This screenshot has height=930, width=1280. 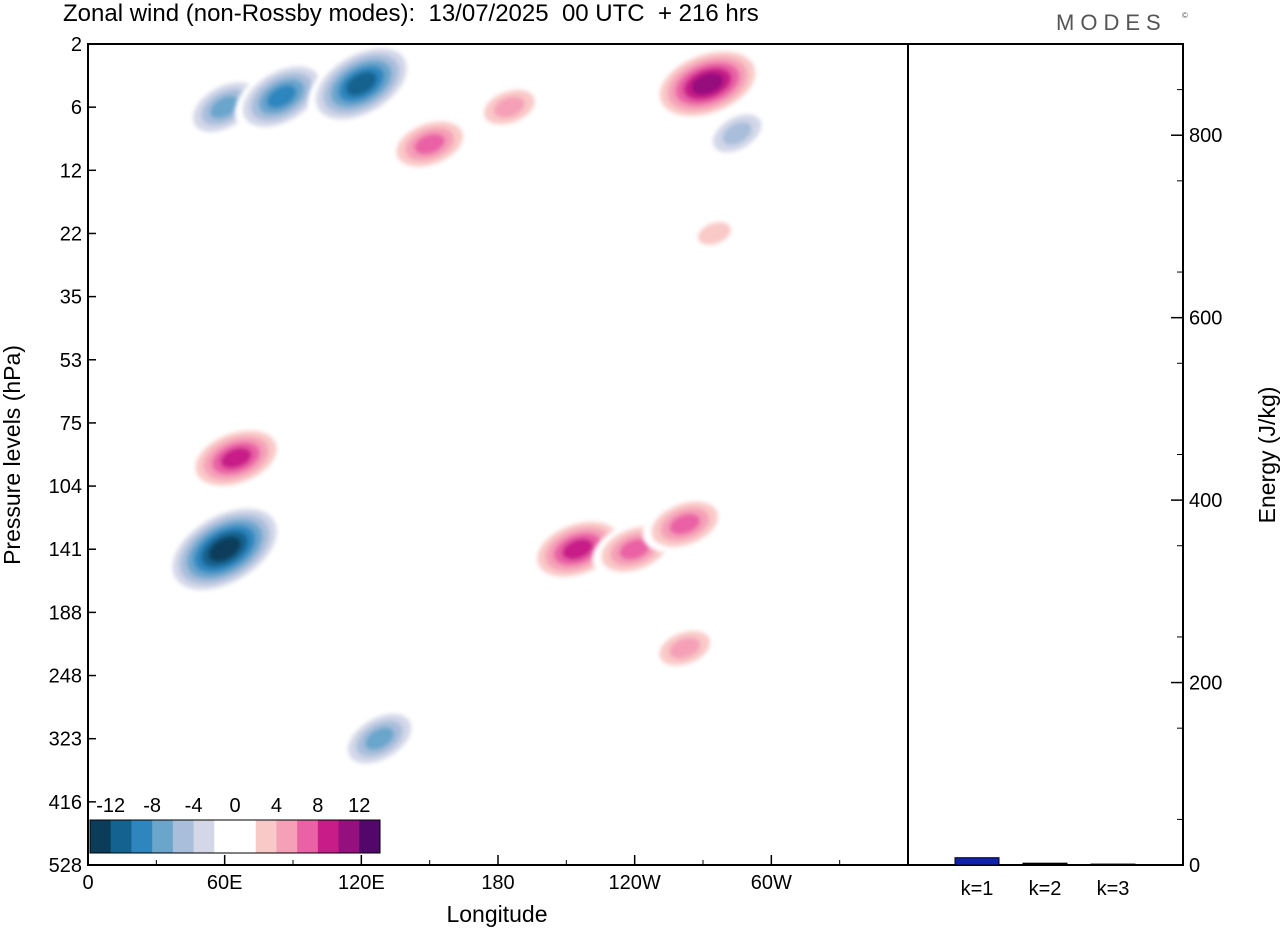 What do you see at coordinates (65, 550) in the screenshot?
I see `y-tick-label: 141` at bounding box center [65, 550].